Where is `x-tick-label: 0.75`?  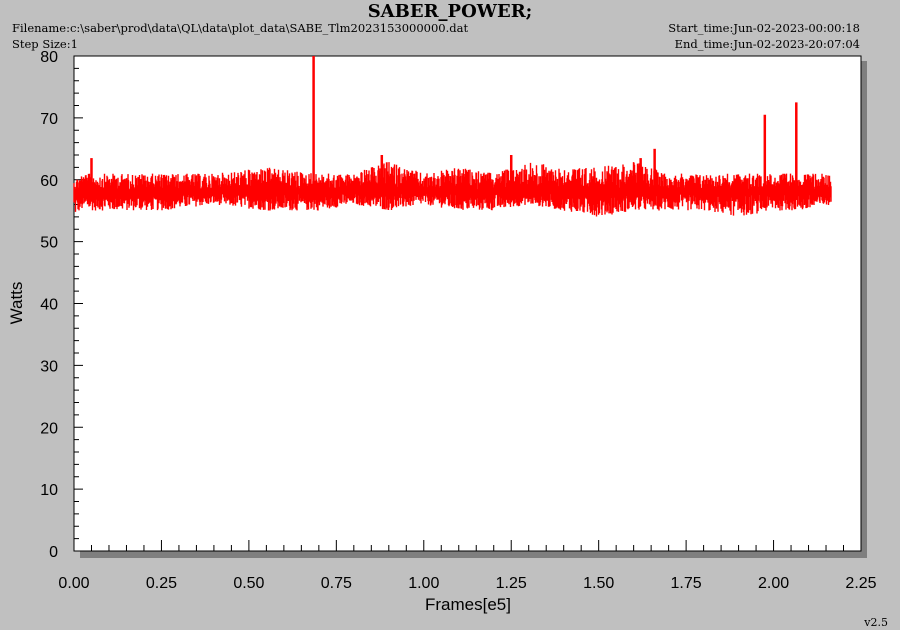 x-tick-label: 0.75 is located at coordinates (336, 583).